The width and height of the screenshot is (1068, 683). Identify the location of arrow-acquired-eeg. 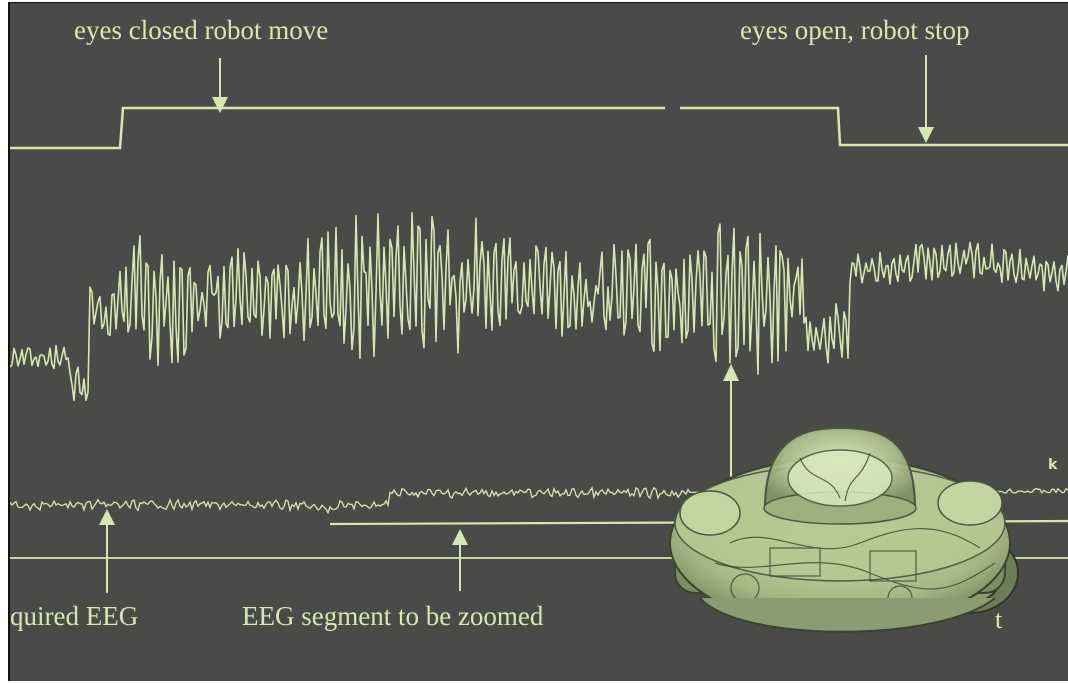
(107, 551).